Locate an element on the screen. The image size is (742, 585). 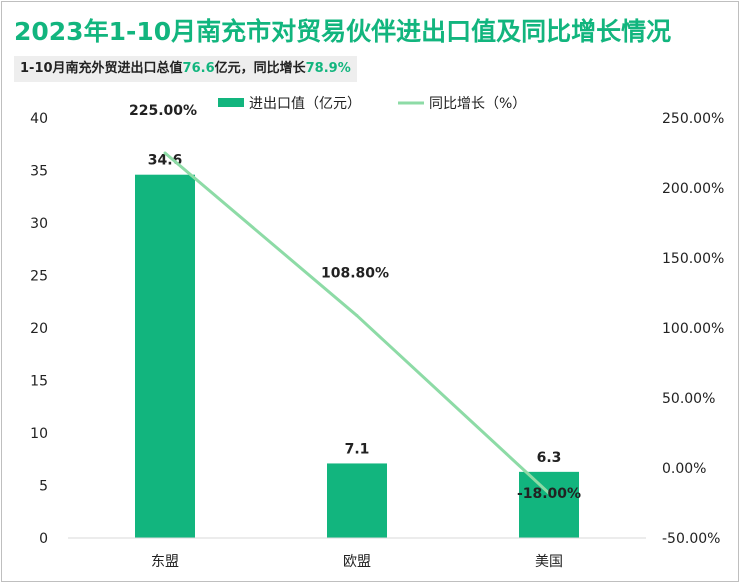
category-label: 东盟 is located at coordinates (165, 562).